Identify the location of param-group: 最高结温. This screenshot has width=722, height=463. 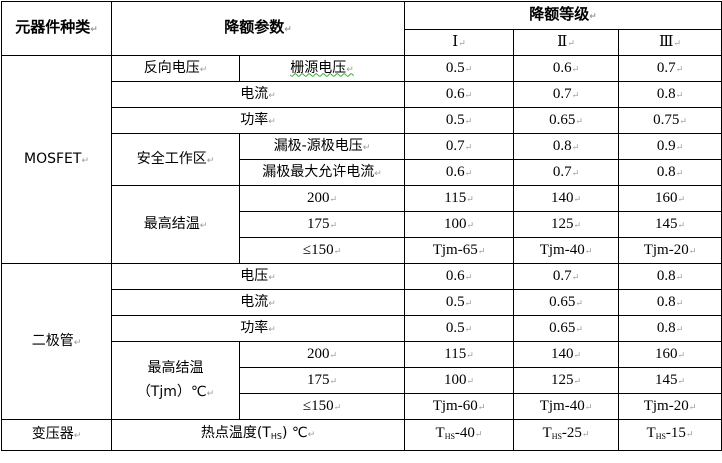
(175, 224).